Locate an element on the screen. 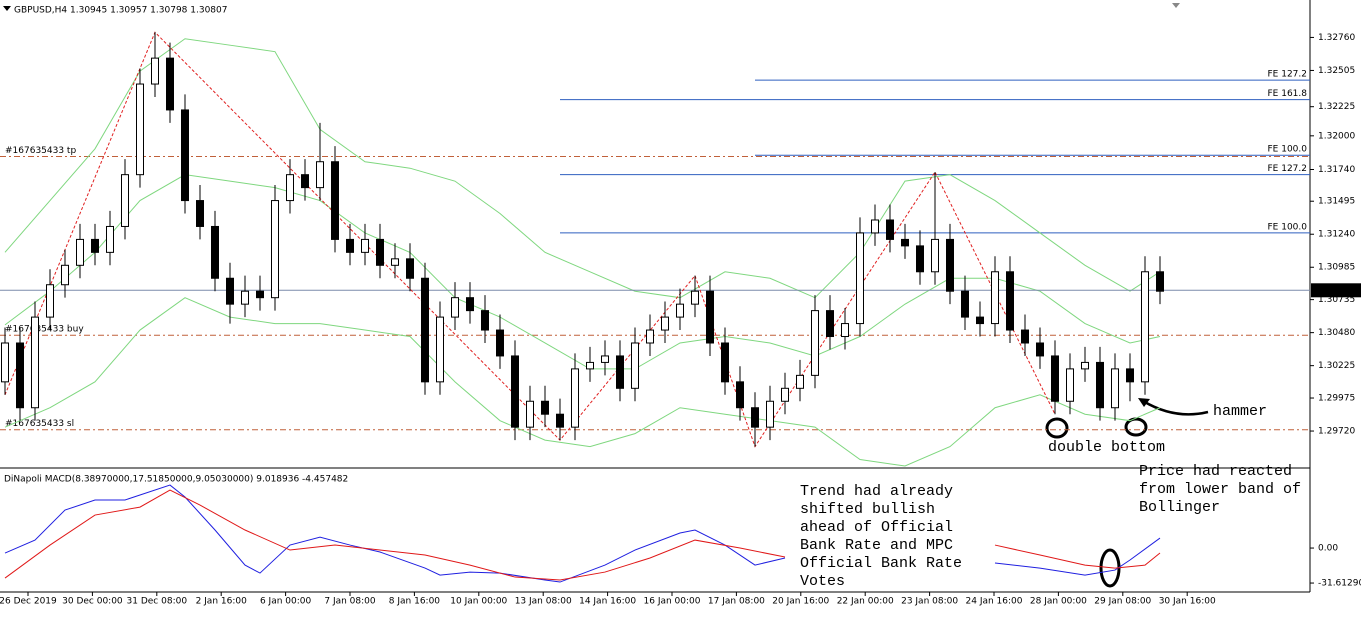  x-tick-label: 2 Jan 16:00 is located at coordinates (222, 602).